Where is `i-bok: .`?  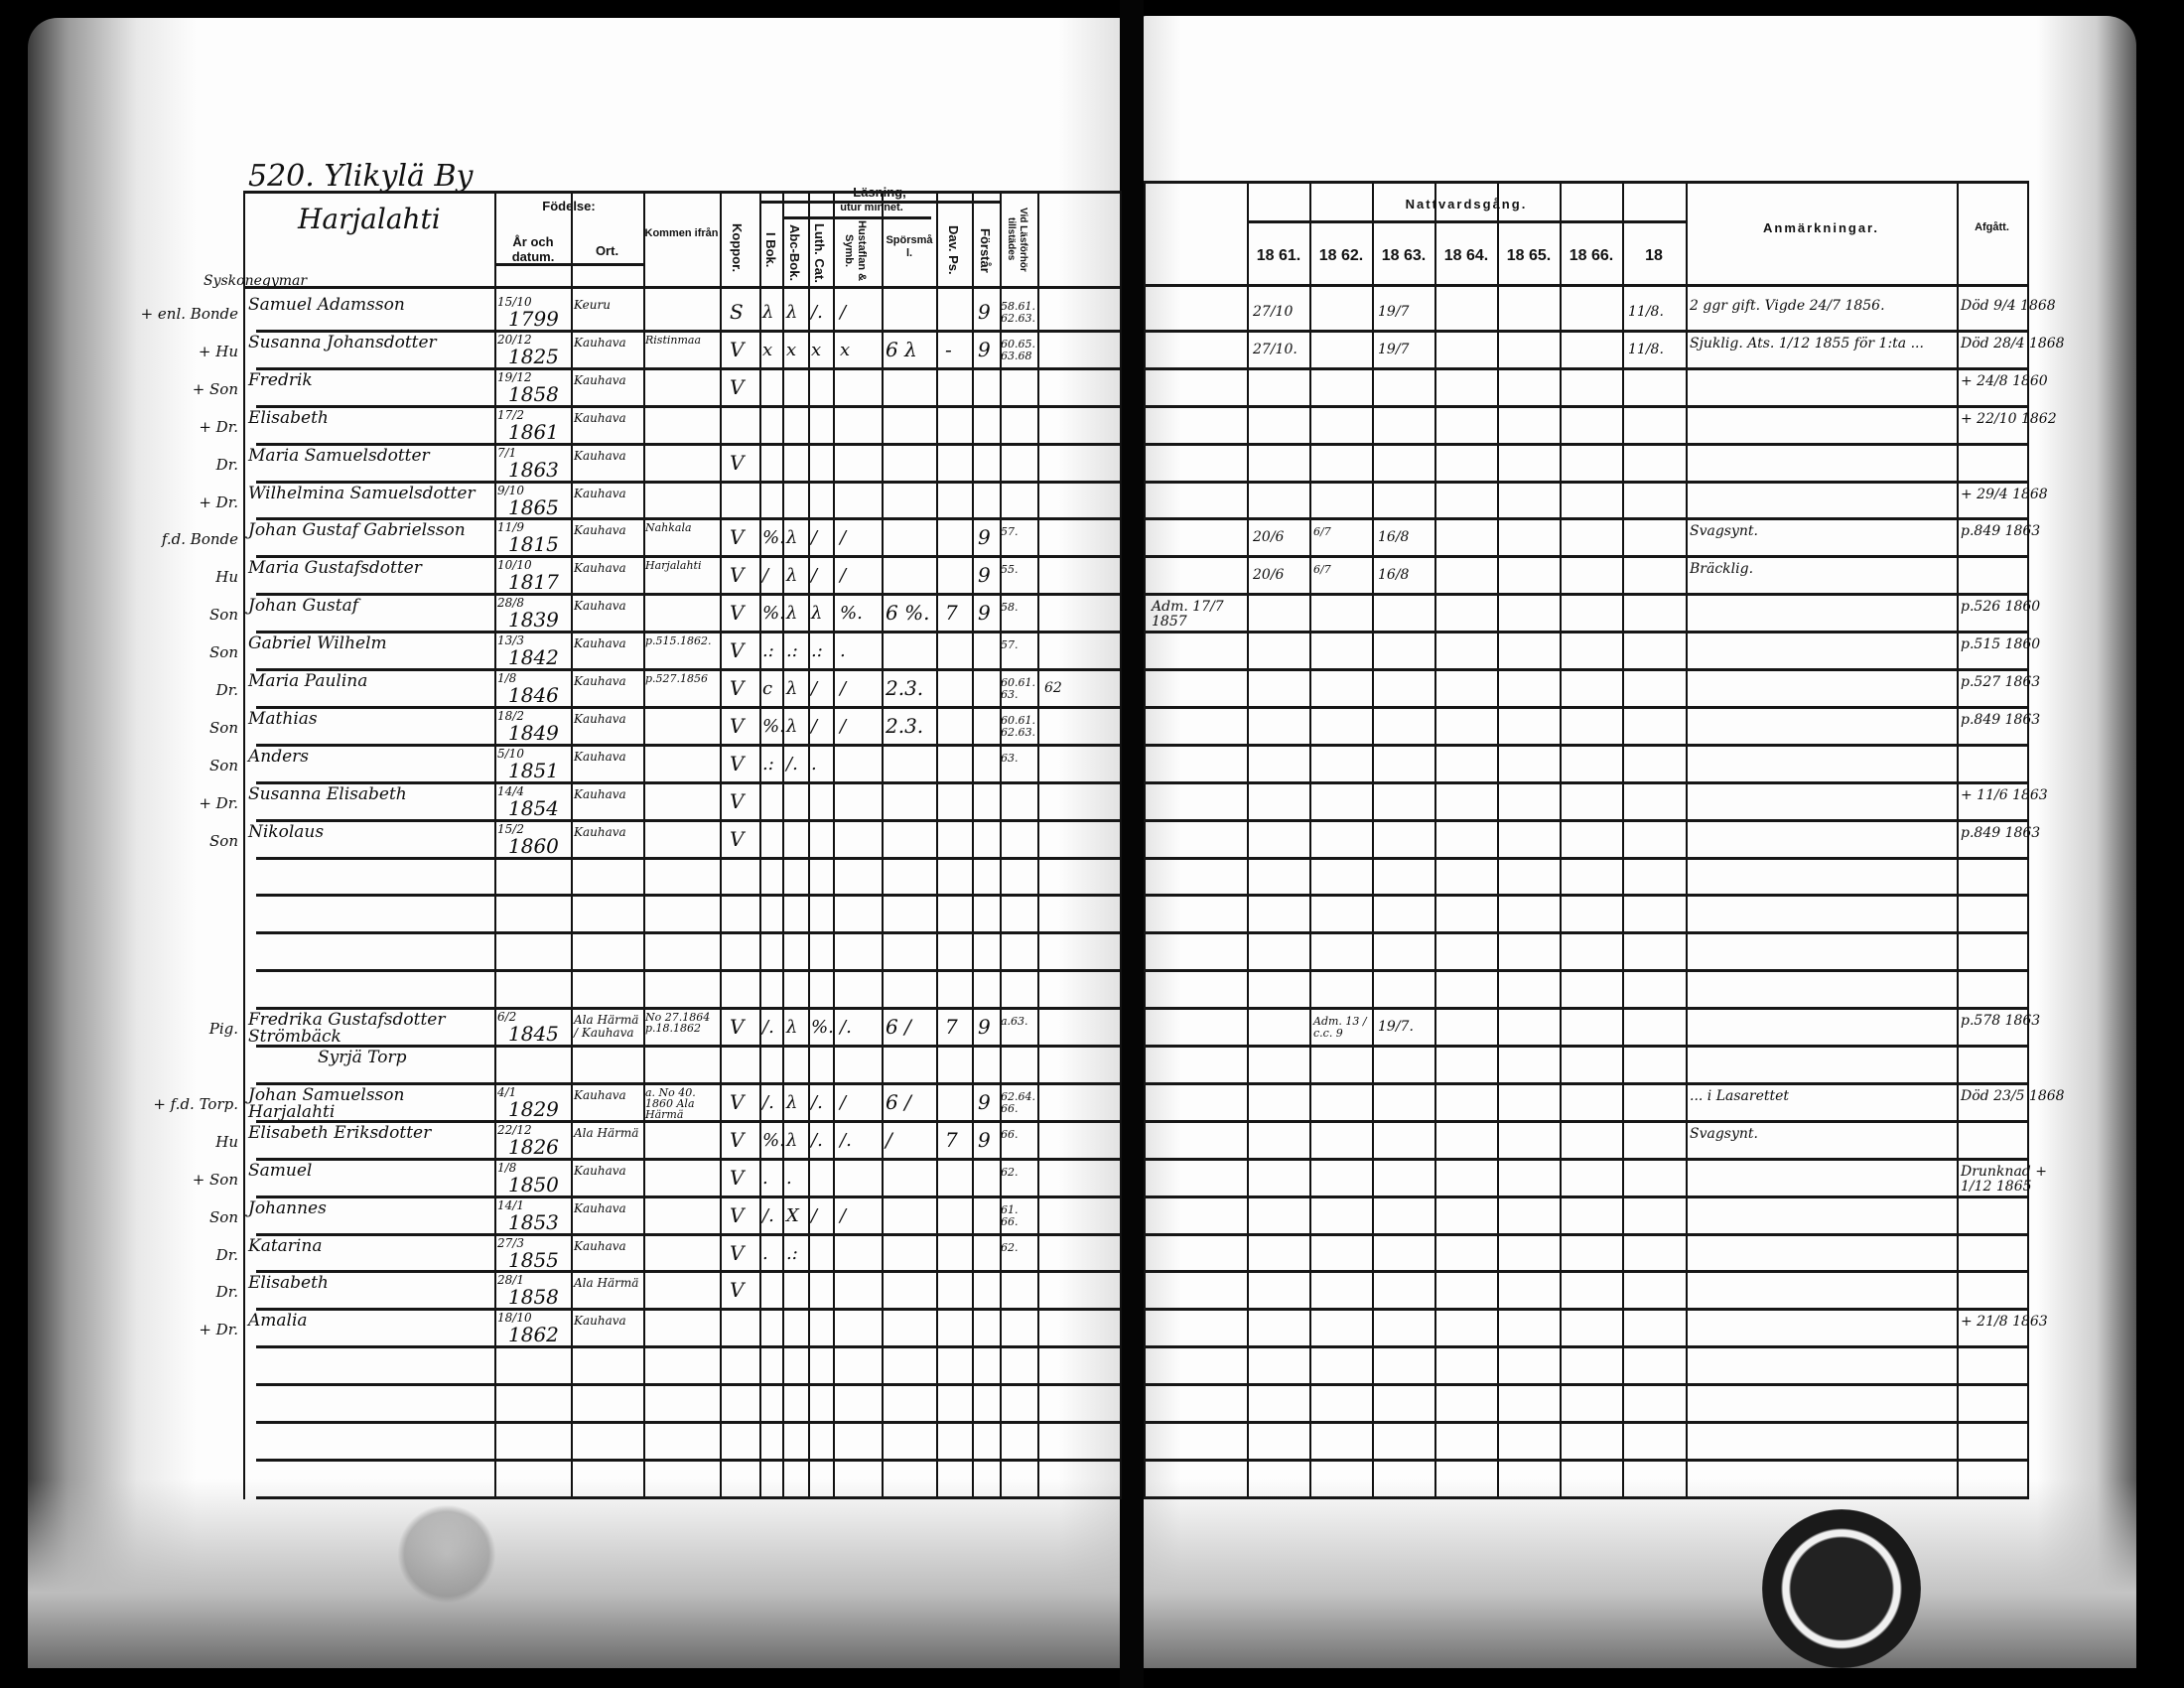 i-bok: . is located at coordinates (765, 1253).